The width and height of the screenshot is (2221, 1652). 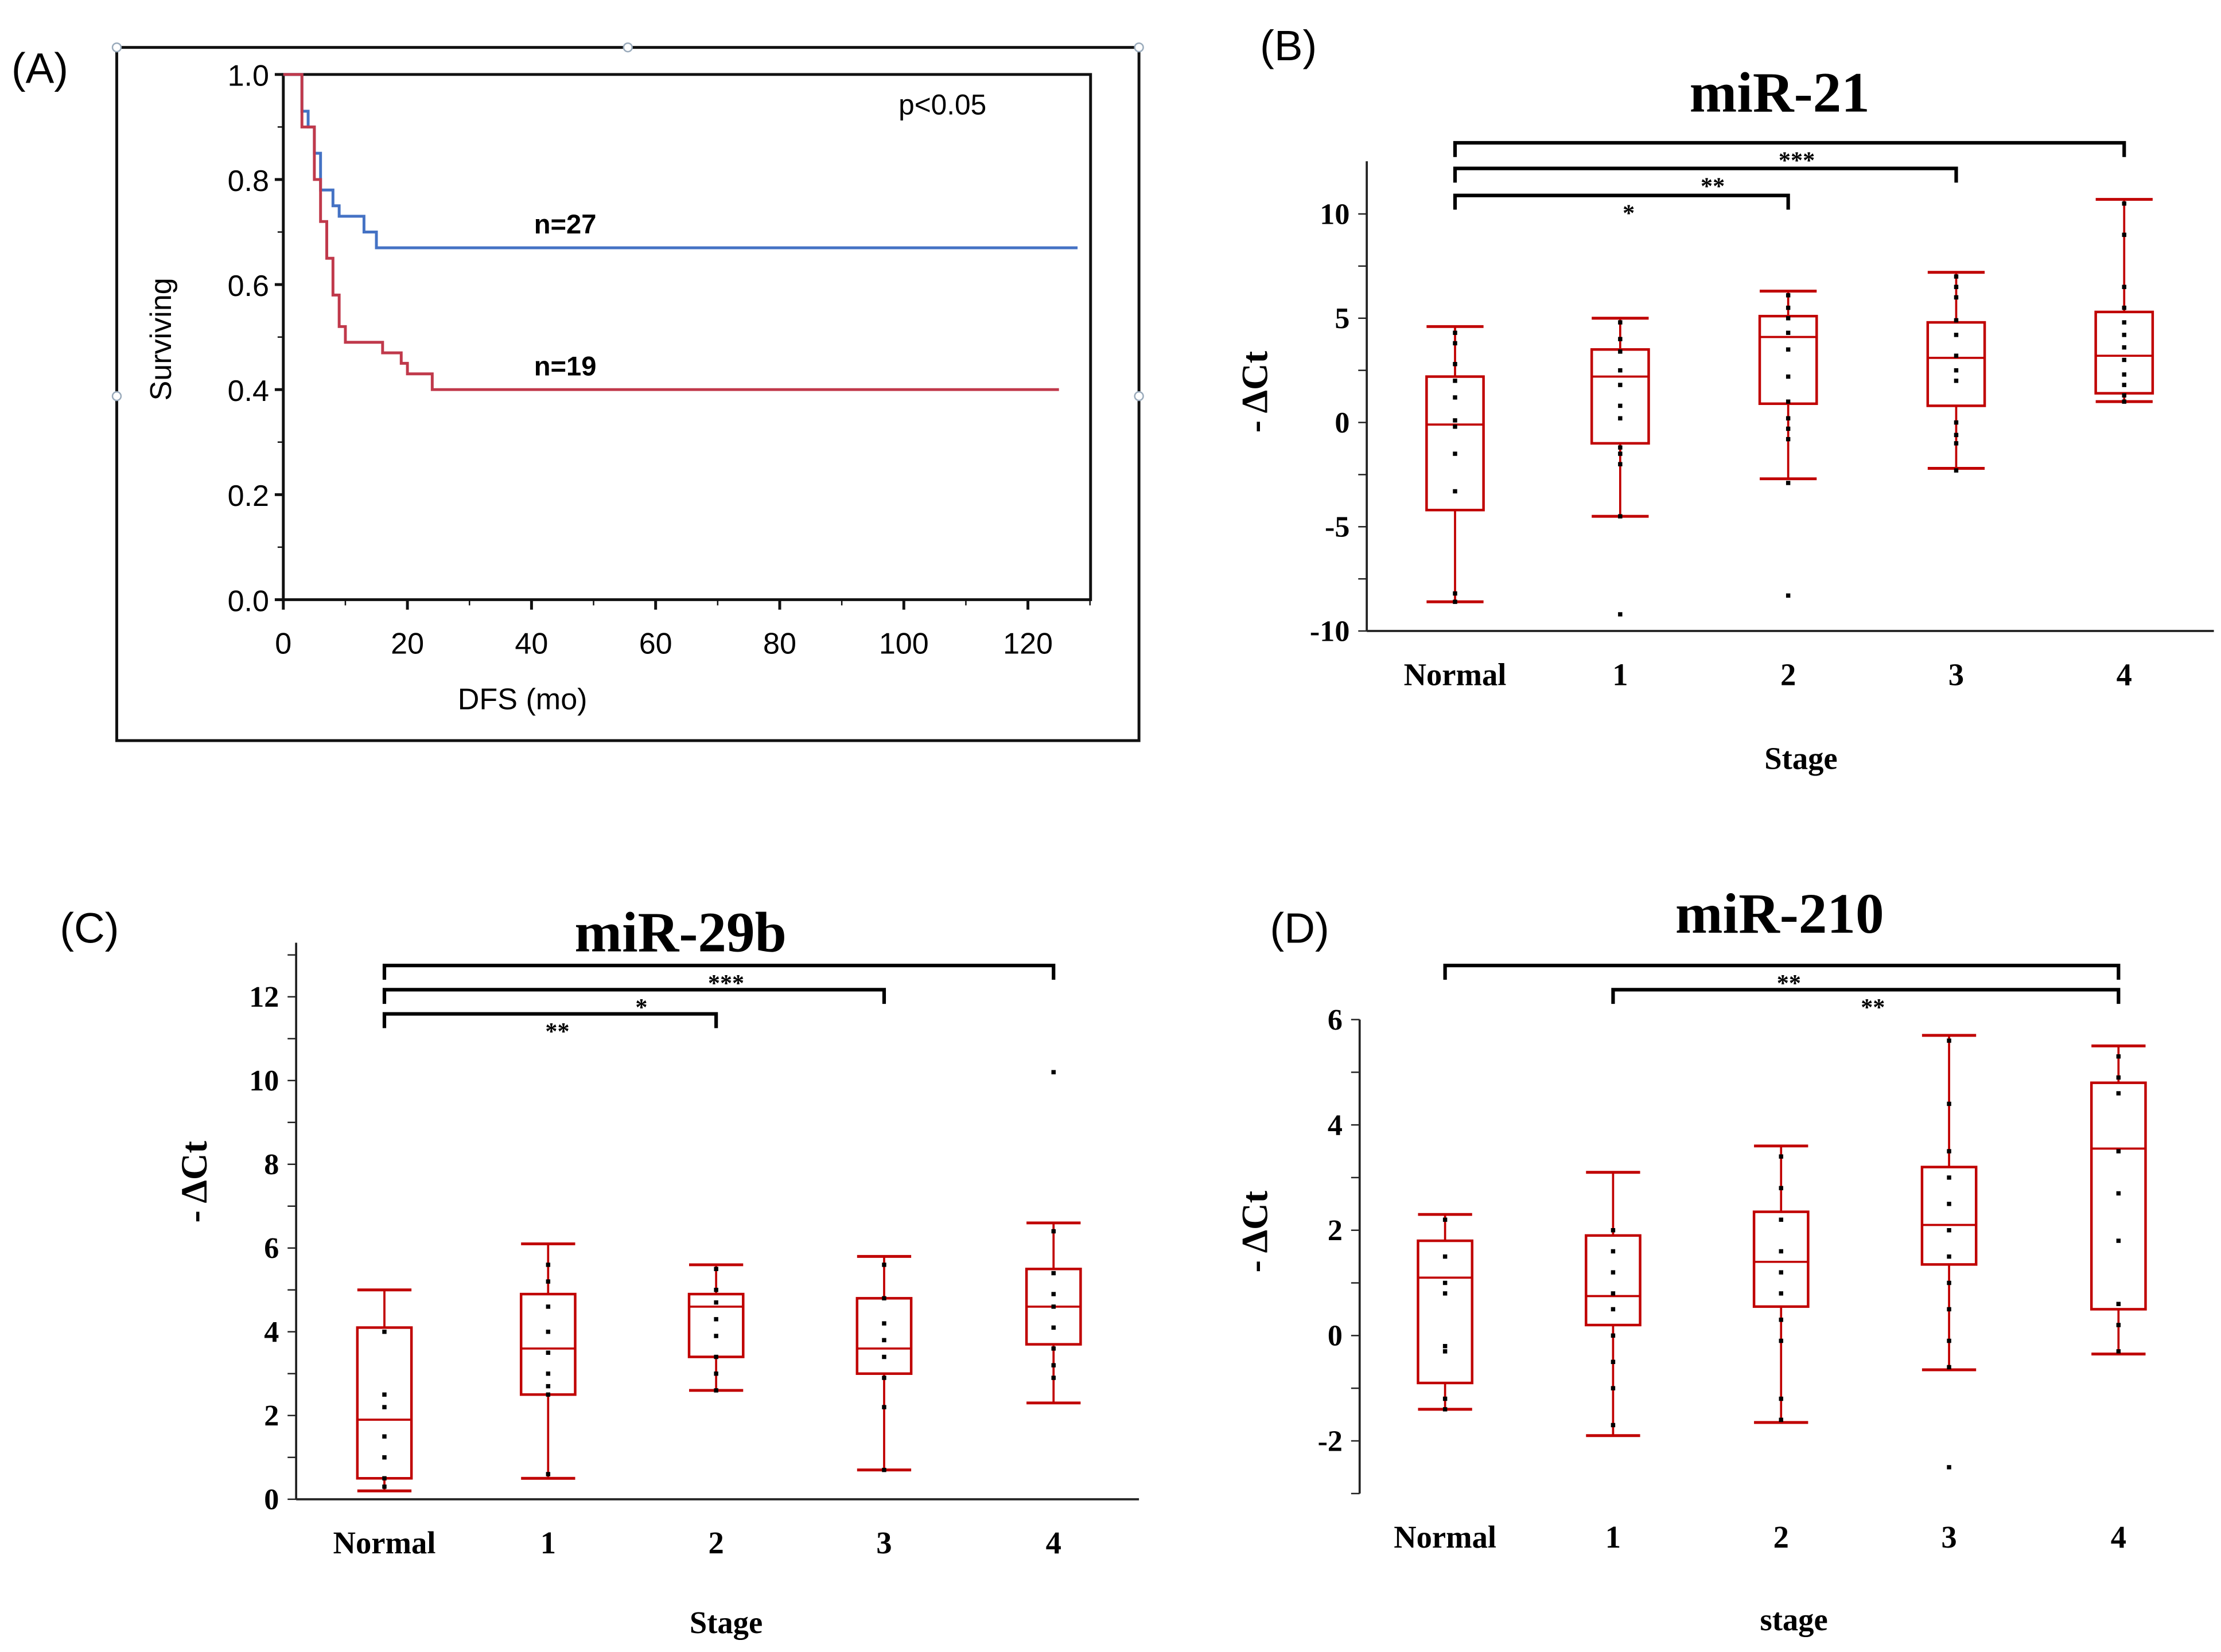 I want to click on y-tick-label: 0.6, so click(x=248, y=286).